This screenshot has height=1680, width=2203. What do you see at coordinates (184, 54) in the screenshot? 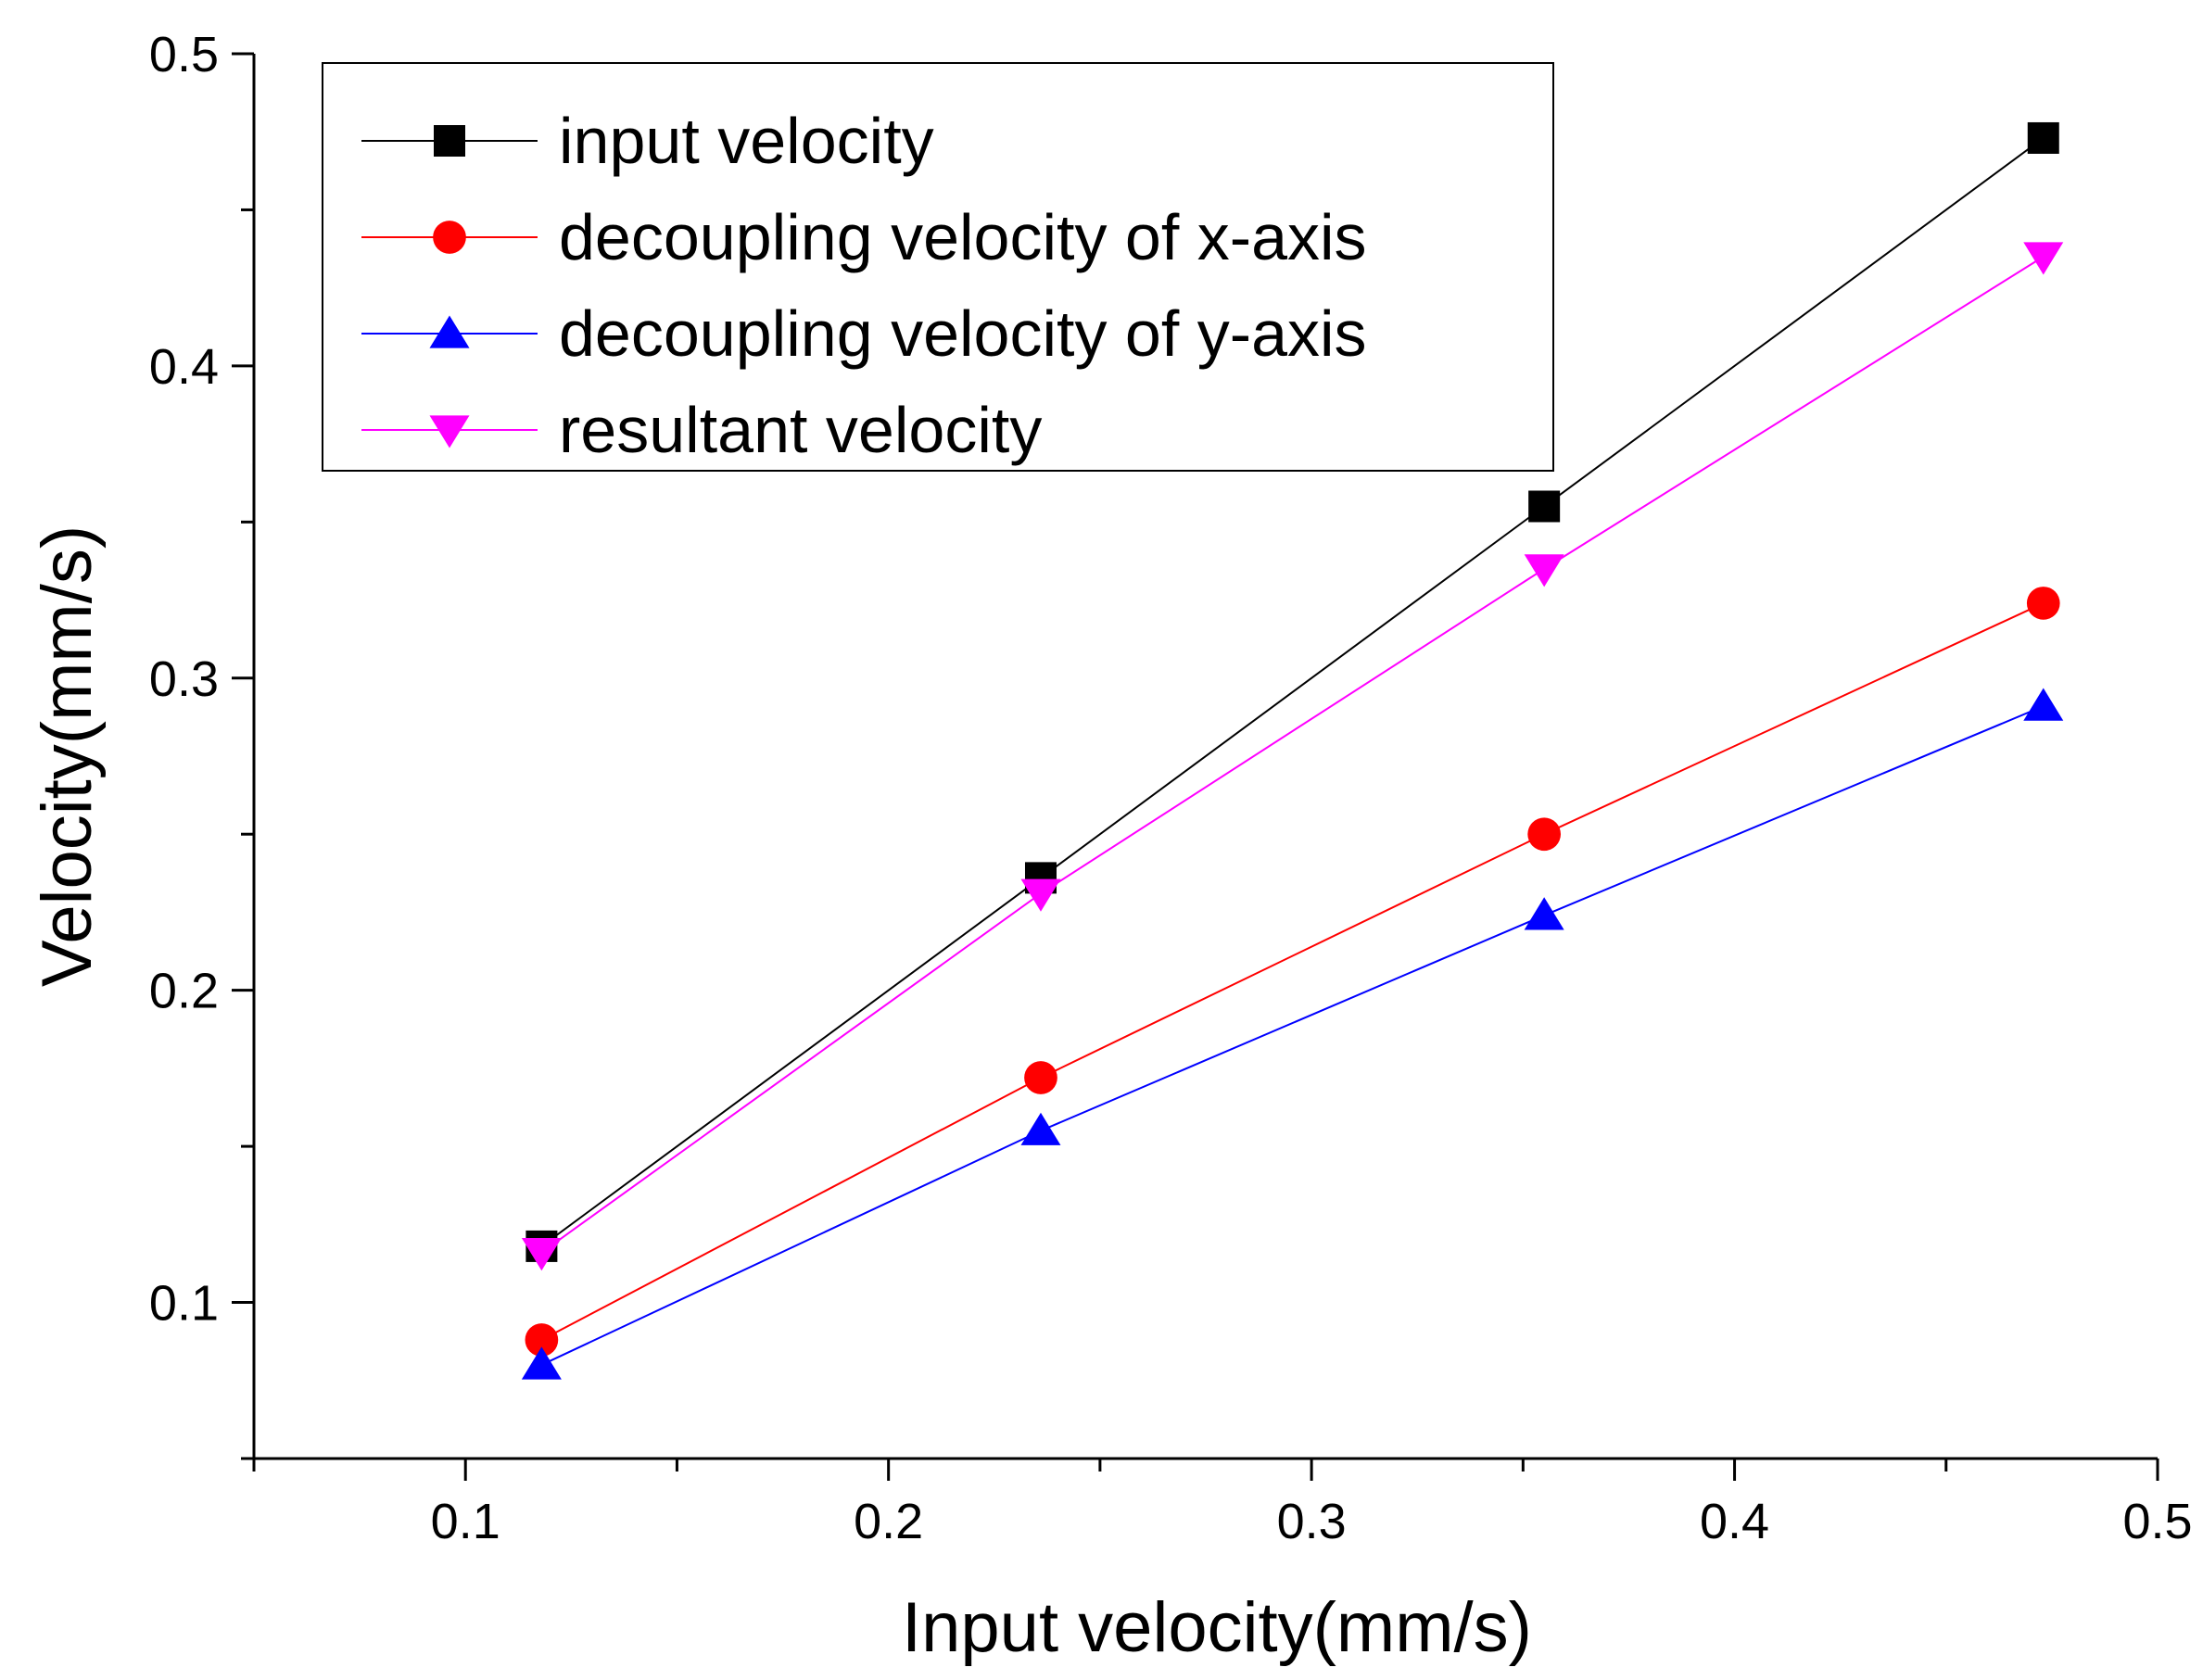
I see `y-tick-label: 0.5` at bounding box center [184, 54].